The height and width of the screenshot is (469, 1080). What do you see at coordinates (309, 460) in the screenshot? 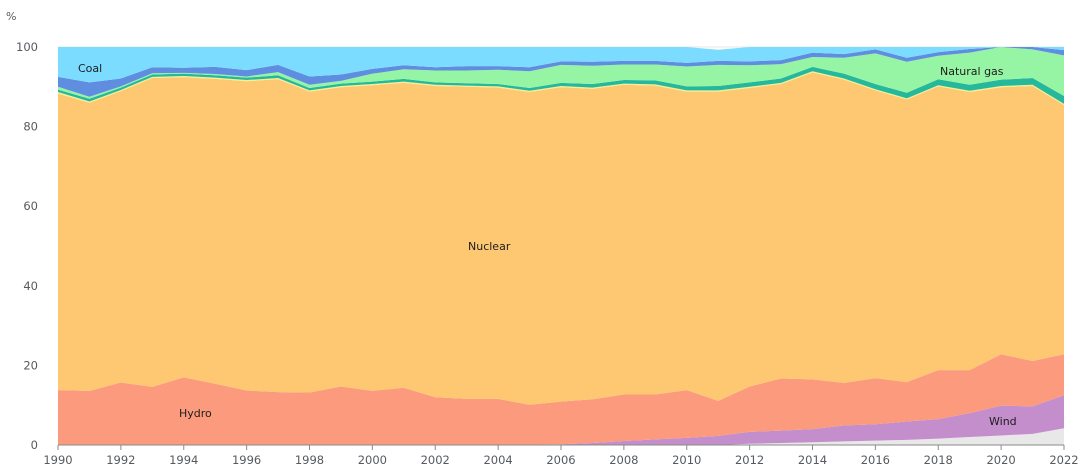
I see `x-tick-label-1998: 1998` at bounding box center [309, 460].